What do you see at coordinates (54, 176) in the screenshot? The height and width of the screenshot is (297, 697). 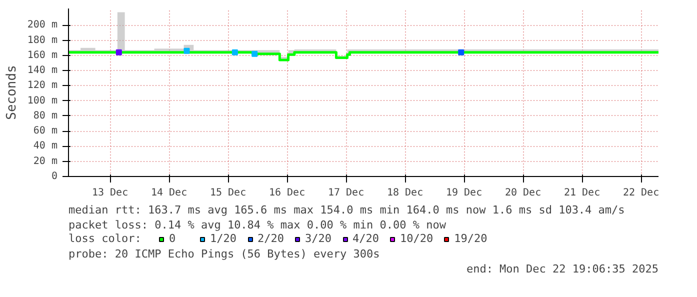 I see `y-tick-label: 0` at bounding box center [54, 176].